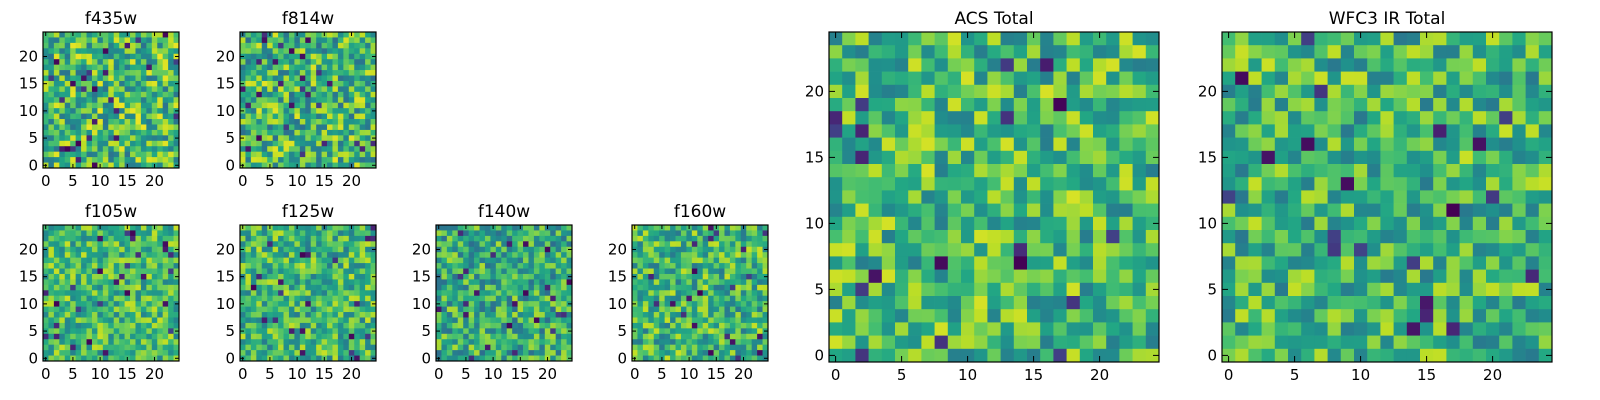 This screenshot has width=1600, height=400. I want to click on y-tick-label: 20, so click(814, 91).